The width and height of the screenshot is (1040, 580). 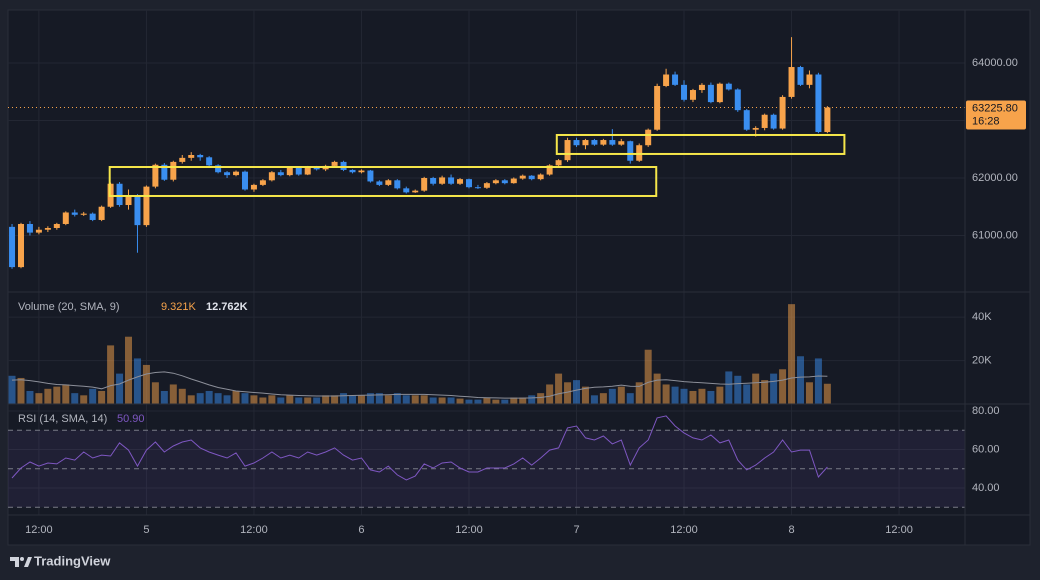 I want to click on y-tick-label: 61000.00, so click(x=995, y=235).